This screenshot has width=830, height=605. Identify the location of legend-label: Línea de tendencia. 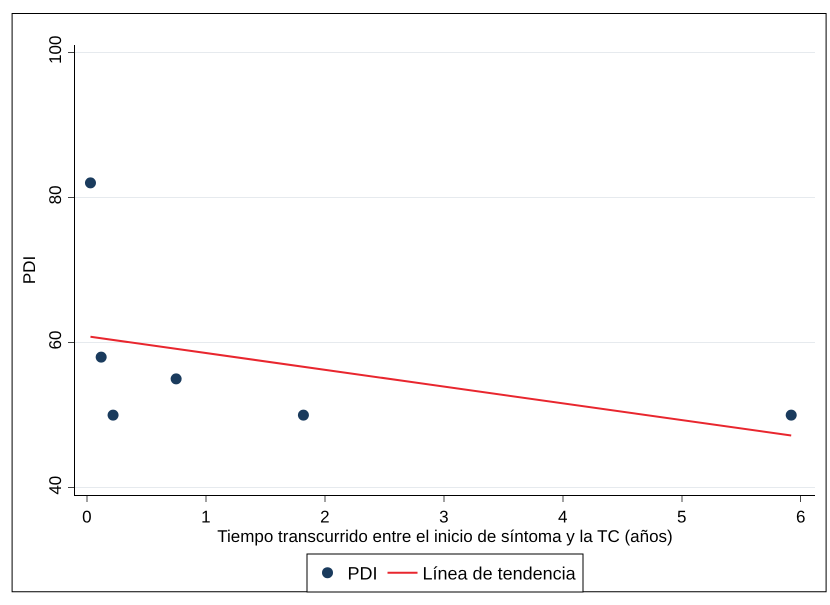
(499, 574).